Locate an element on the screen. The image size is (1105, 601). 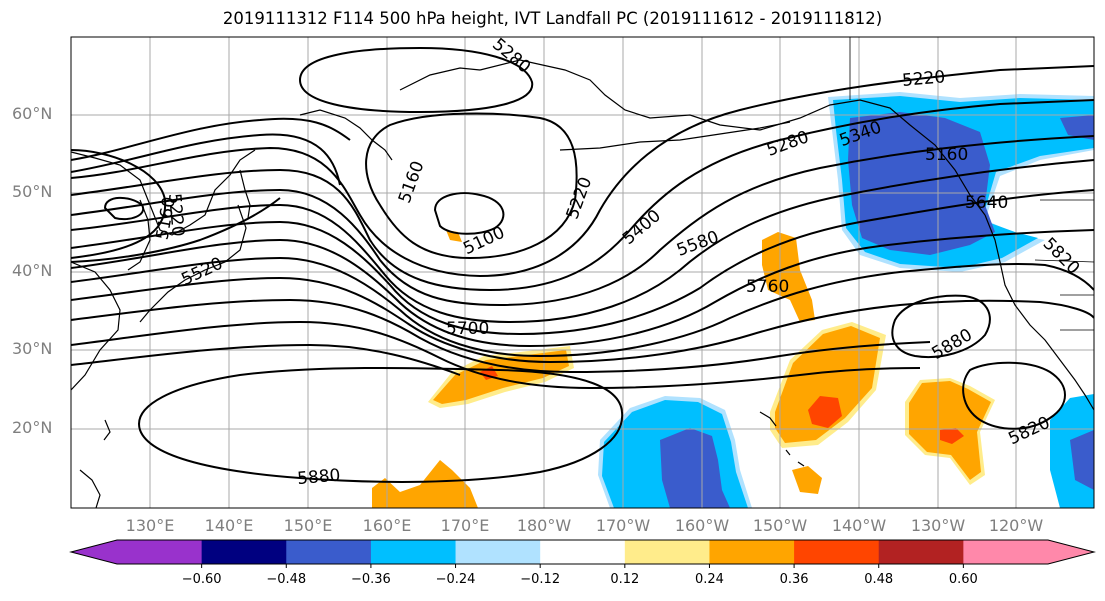
contour-5100-closed is located at coordinates (469, 213).